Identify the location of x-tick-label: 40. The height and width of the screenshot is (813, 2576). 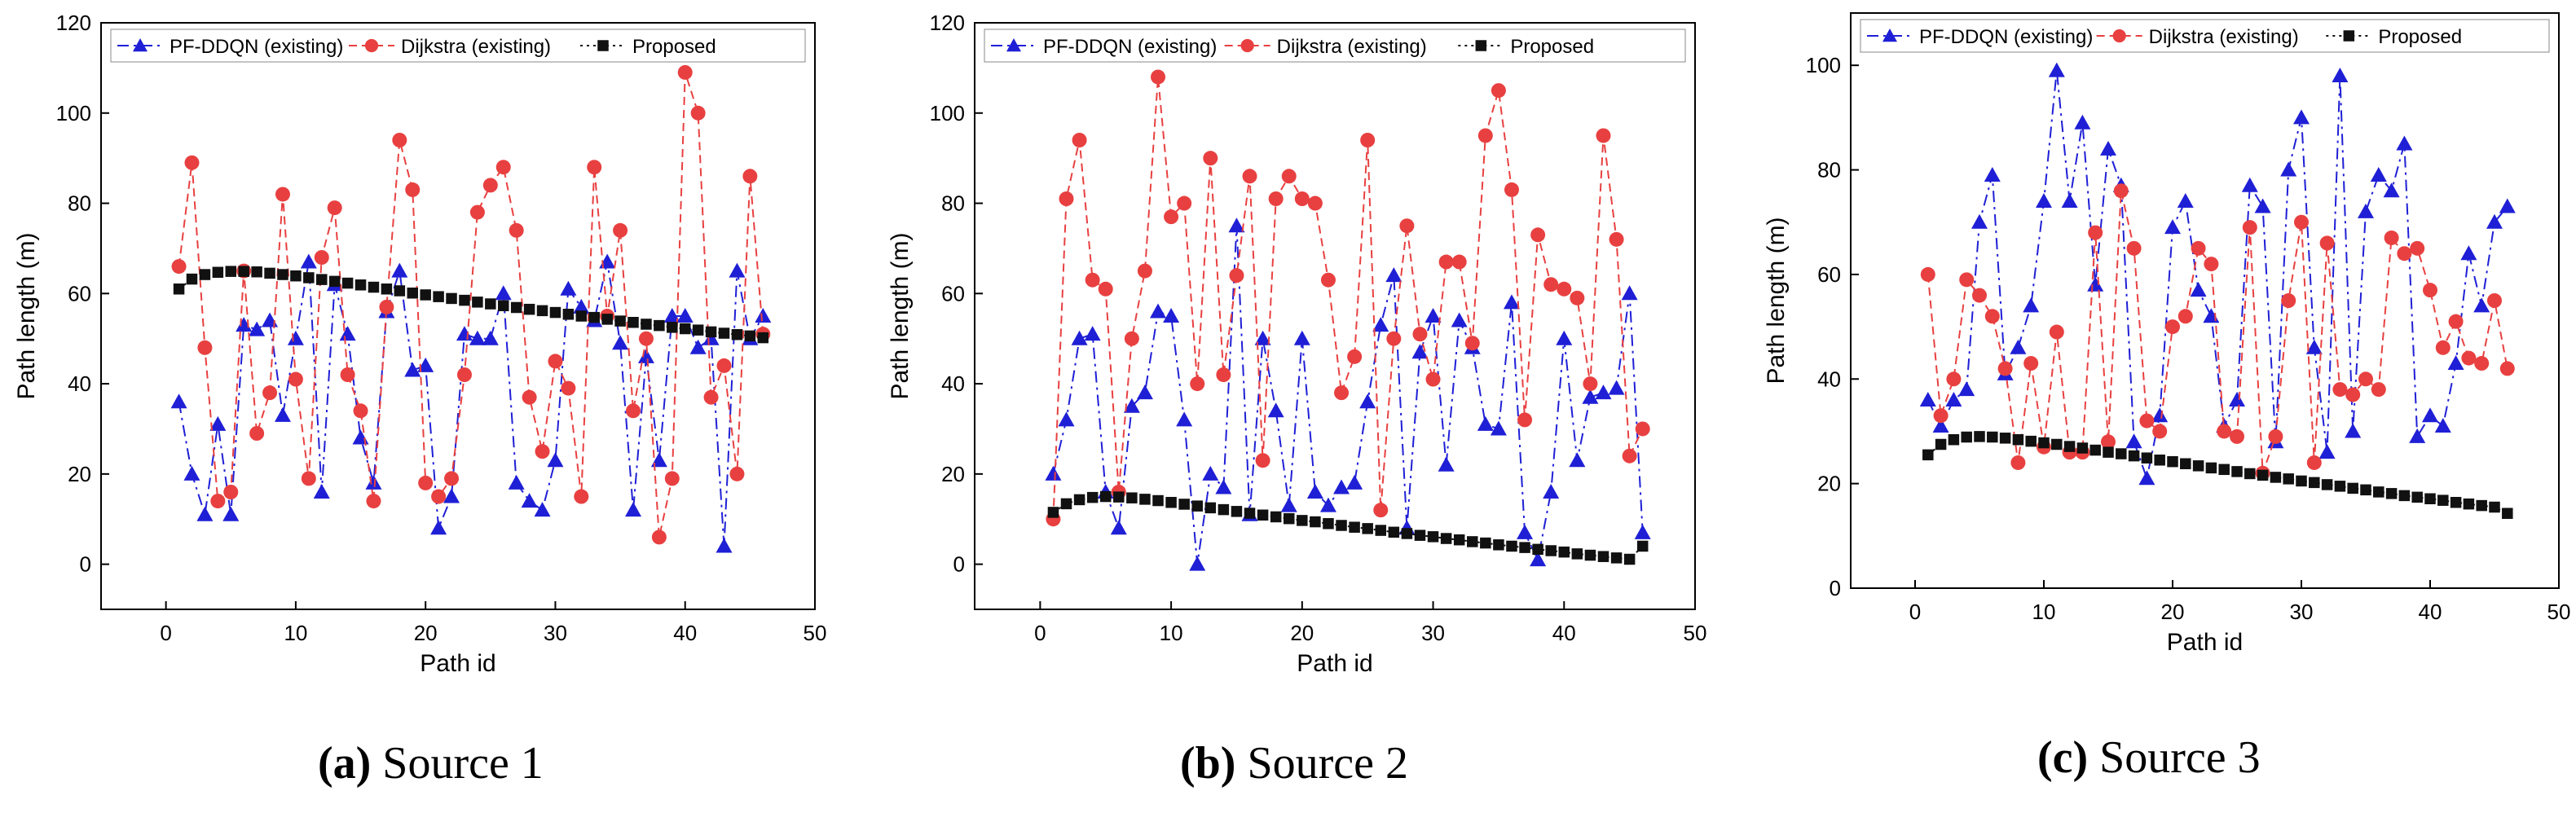
(685, 633).